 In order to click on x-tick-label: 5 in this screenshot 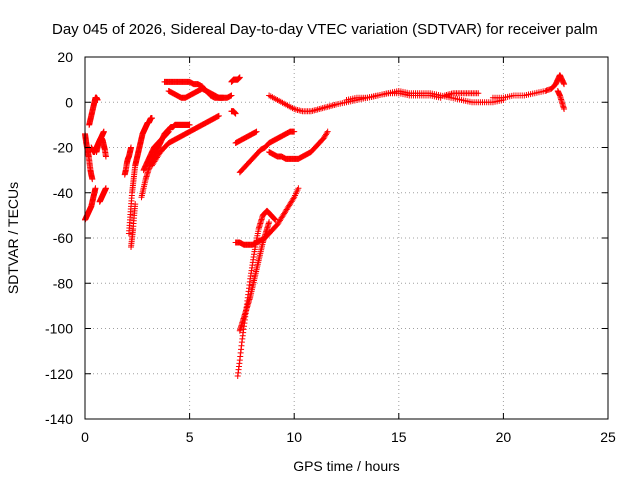, I will do `click(190, 437)`.